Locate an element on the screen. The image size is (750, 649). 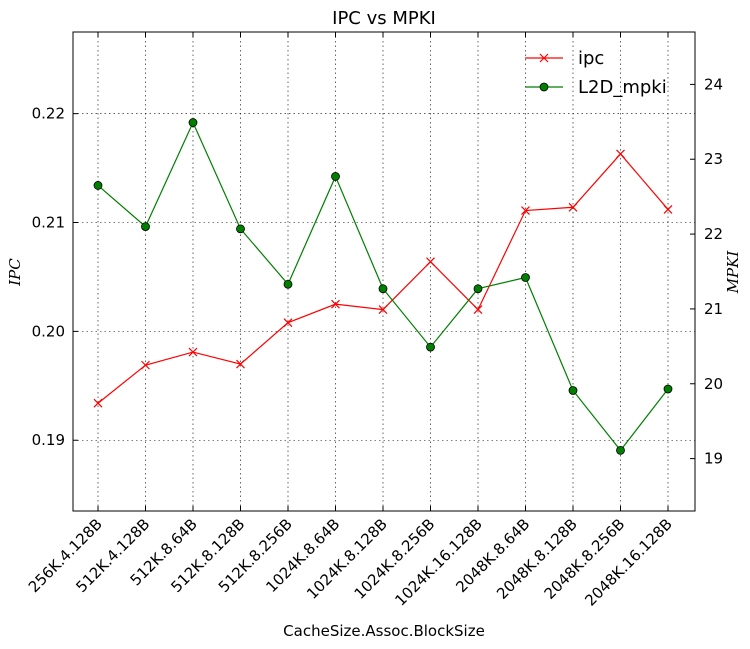
legend-label-l2d-mpki: L2D_mpki is located at coordinates (622, 87).